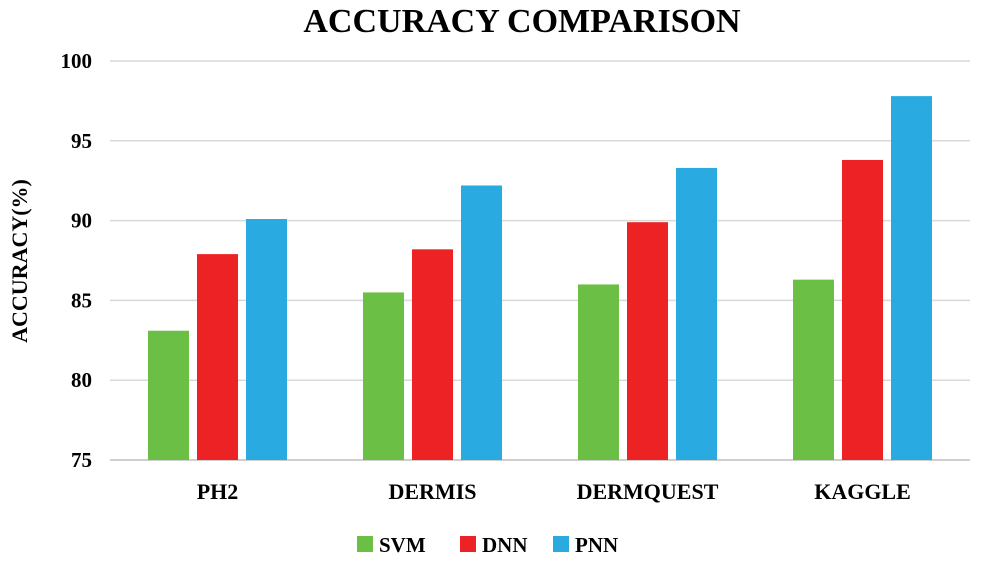 The image size is (991, 561). What do you see at coordinates (468, 544) in the screenshot?
I see `legend-swatch-dnn` at bounding box center [468, 544].